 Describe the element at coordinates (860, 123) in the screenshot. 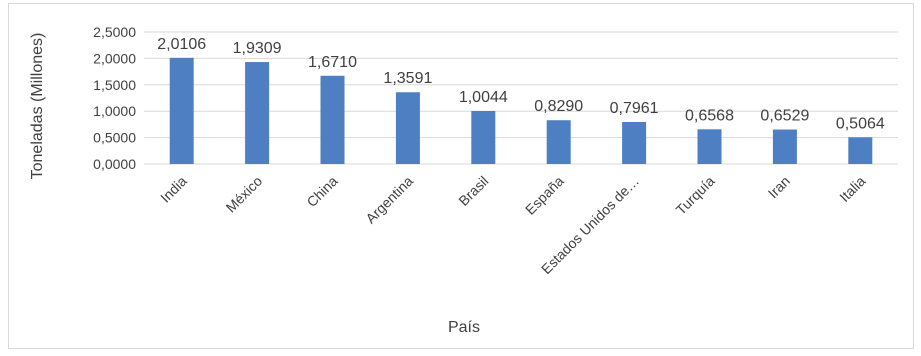

I see `data-label: 0,5064` at that location.